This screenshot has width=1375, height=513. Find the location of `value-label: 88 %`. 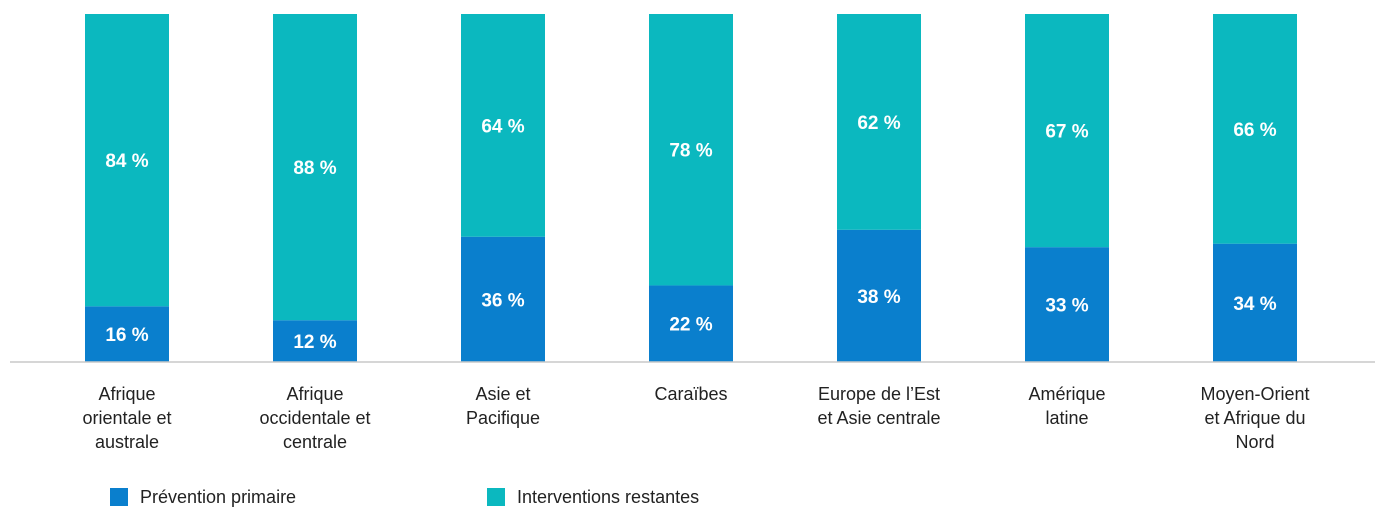

value-label: 88 % is located at coordinates (314, 168).